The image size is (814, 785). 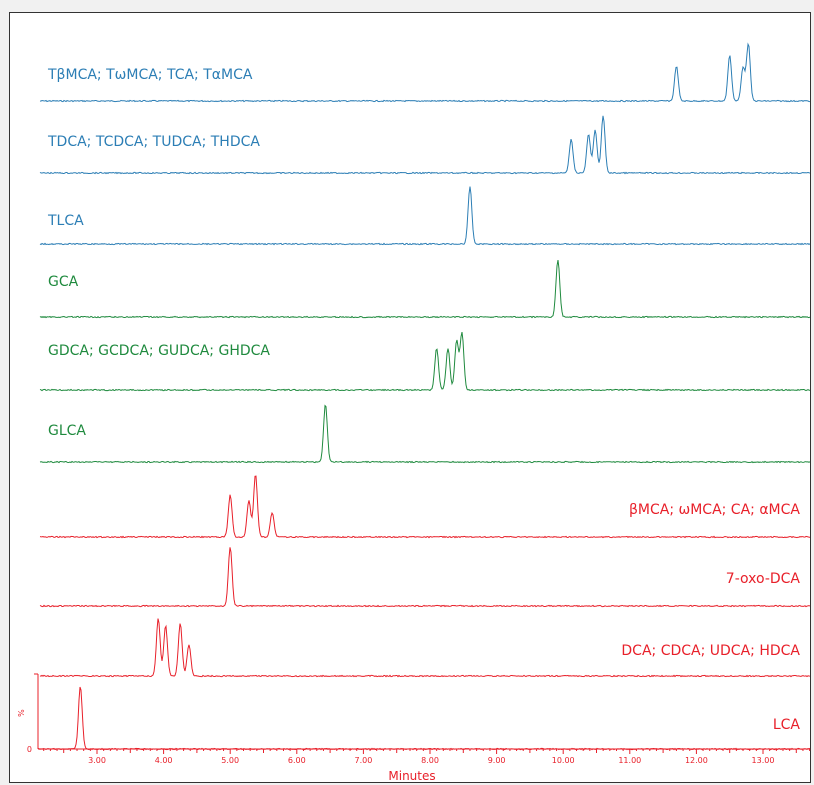 What do you see at coordinates (29, 749) in the screenshot?
I see `y-tick-label: 0` at bounding box center [29, 749].